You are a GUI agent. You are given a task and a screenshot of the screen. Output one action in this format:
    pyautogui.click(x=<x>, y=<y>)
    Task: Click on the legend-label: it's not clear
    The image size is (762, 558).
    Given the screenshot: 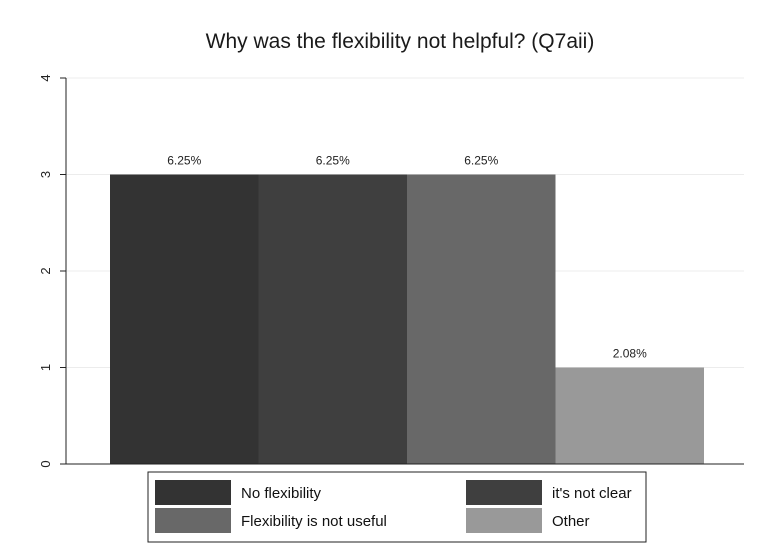 What is the action you would take?
    pyautogui.click(x=592, y=493)
    